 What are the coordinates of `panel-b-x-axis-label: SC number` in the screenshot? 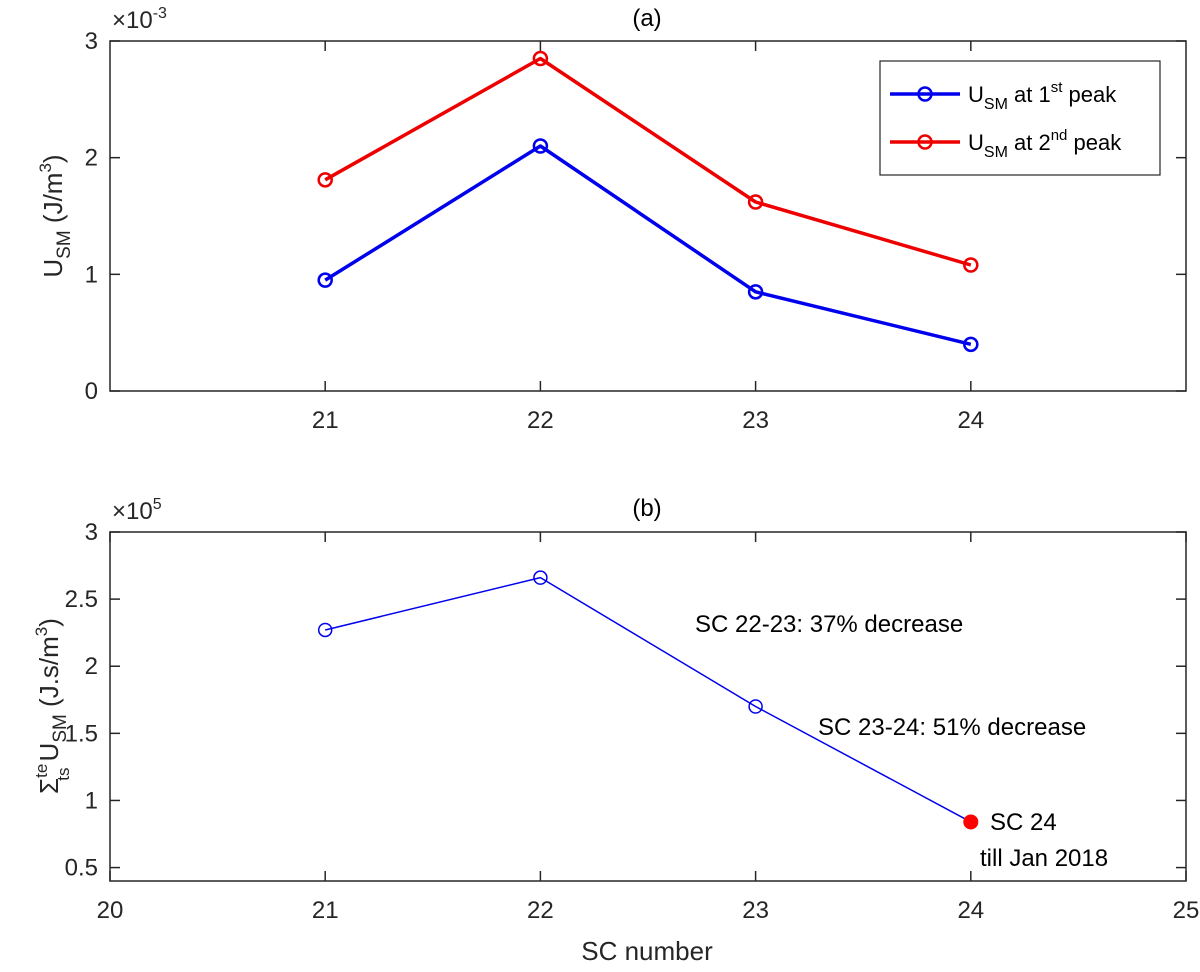 It's located at (647, 951).